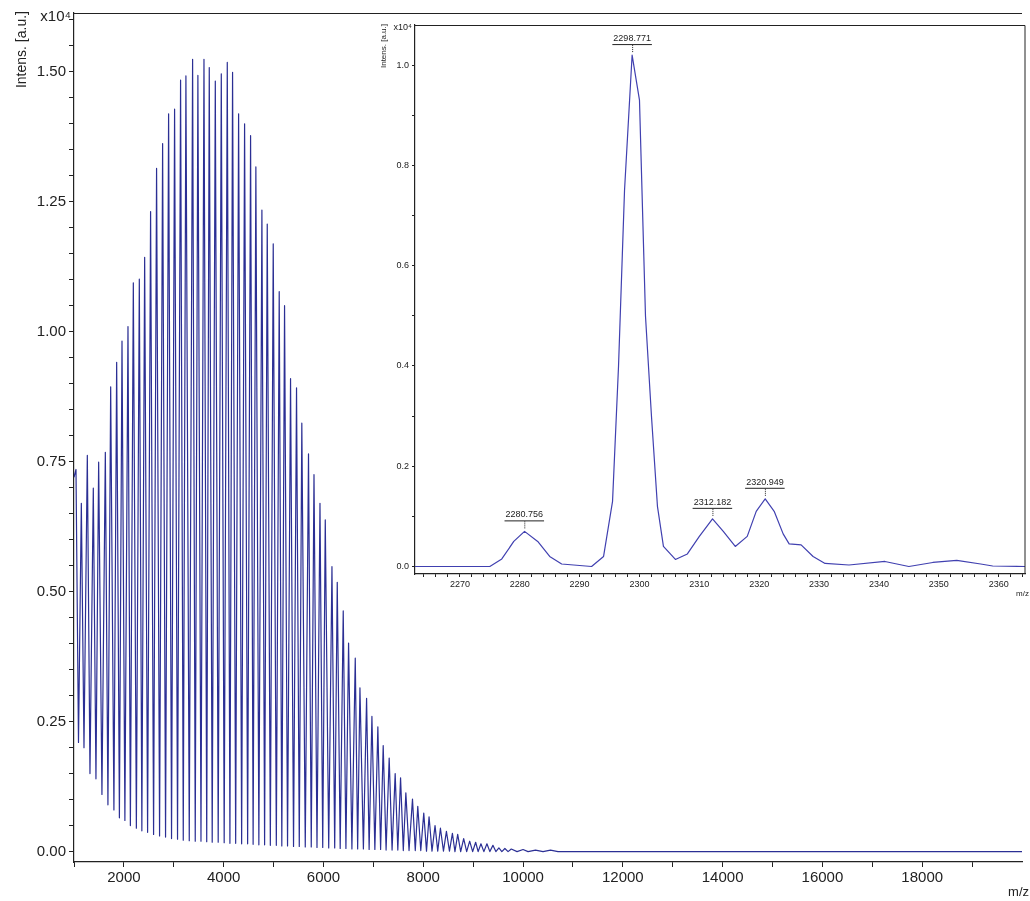  Describe the element at coordinates (51, 460) in the screenshot. I see `y-tick-label: 0.75` at that location.